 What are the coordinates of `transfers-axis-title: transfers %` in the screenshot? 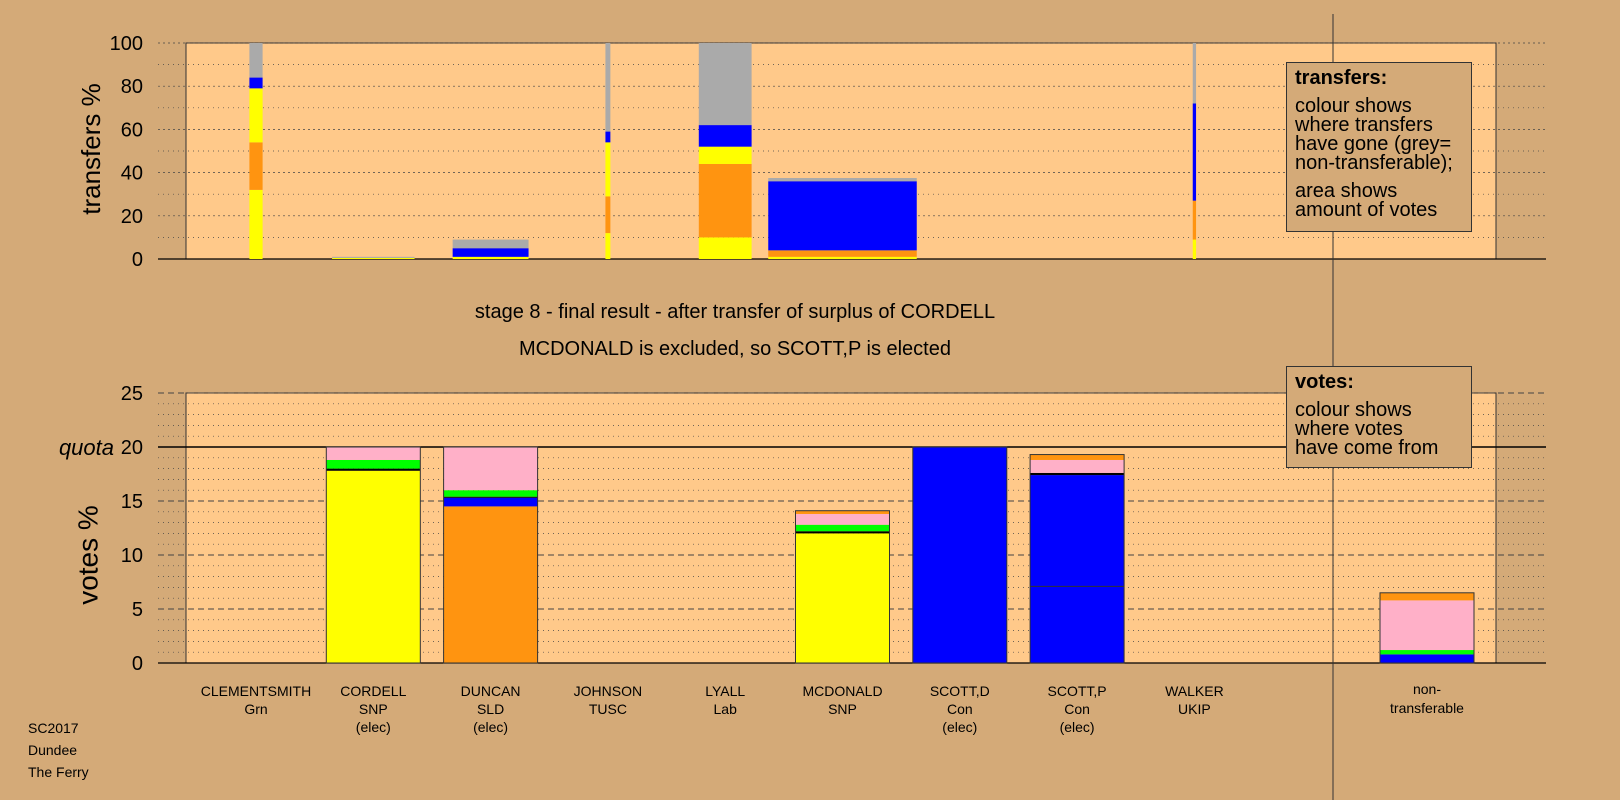 It's located at (91, 149).